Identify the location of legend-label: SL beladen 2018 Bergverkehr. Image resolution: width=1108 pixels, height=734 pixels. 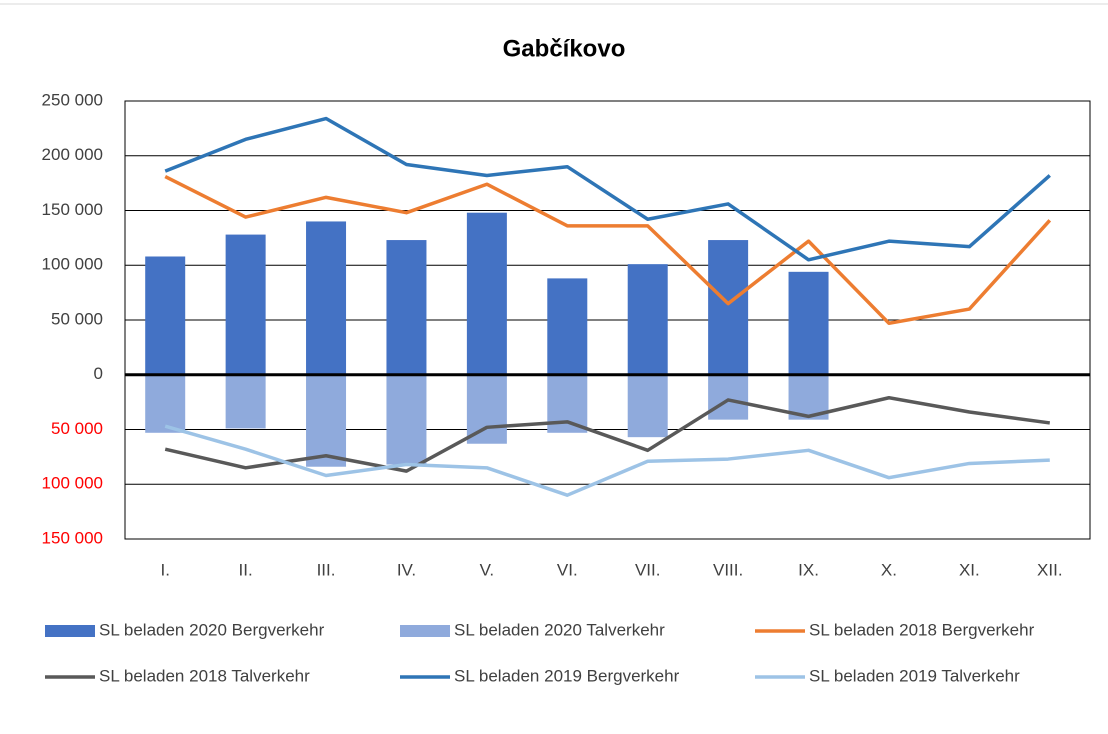
(922, 629).